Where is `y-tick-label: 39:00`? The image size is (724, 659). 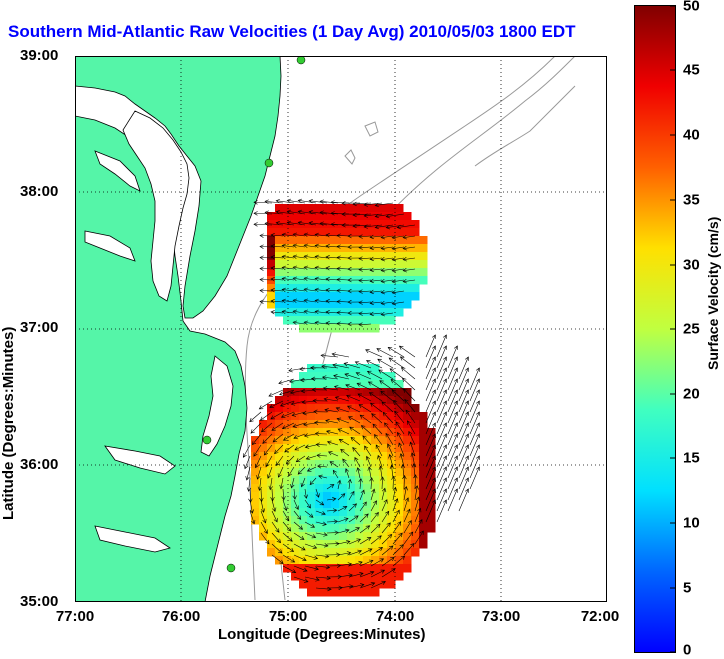
y-tick-label: 39:00 is located at coordinates (39, 55).